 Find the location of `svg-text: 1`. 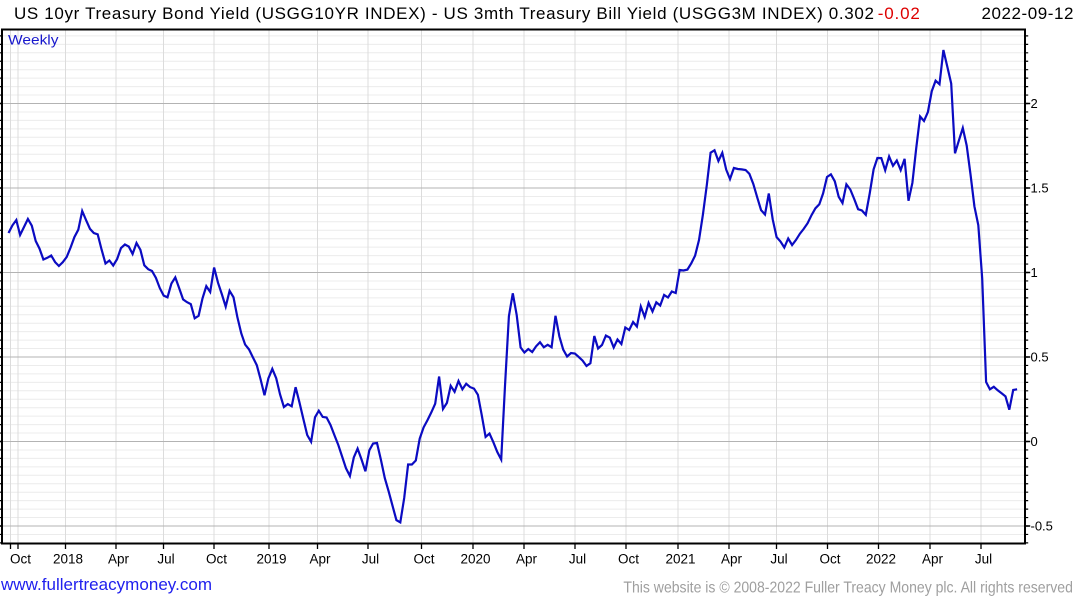

svg-text: 1 is located at coordinates (1034, 272).